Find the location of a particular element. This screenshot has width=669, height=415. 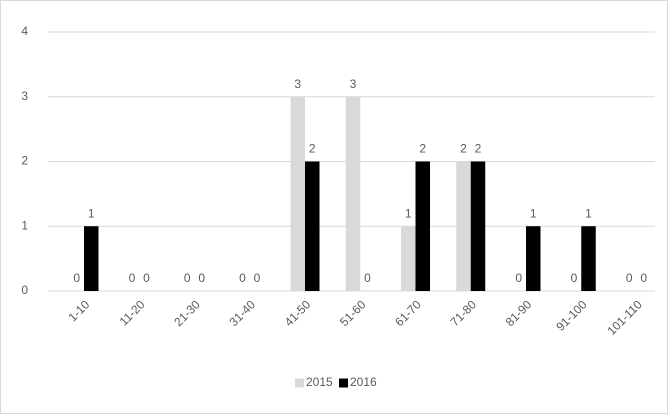

legend-label: 2016 is located at coordinates (363, 382).